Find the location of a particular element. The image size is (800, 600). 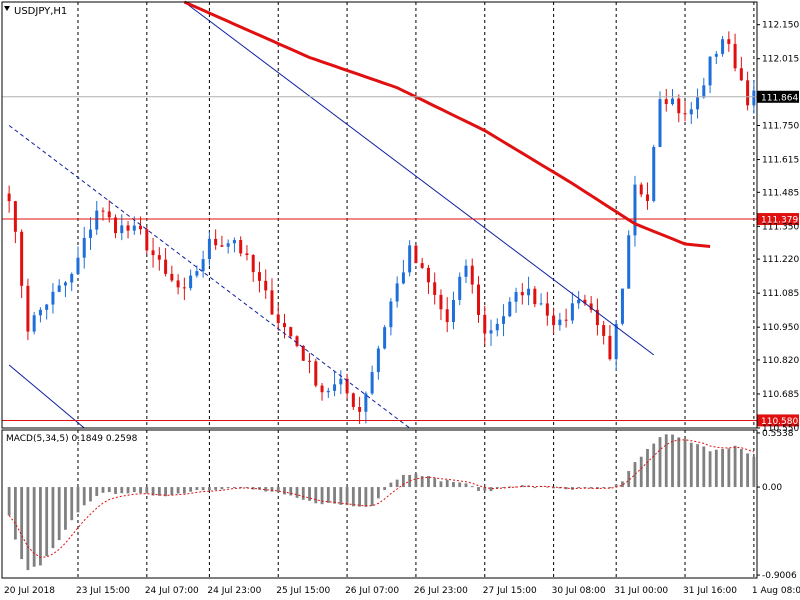

x-tick-label: 23 Jul 15:00 is located at coordinates (103, 591).